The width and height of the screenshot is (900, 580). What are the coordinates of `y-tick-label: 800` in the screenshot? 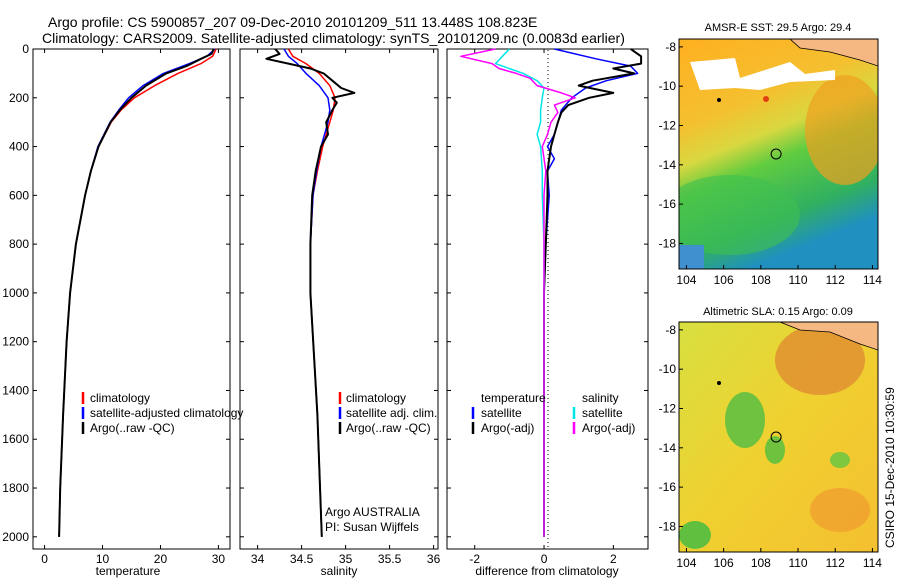 It's located at (19, 244).